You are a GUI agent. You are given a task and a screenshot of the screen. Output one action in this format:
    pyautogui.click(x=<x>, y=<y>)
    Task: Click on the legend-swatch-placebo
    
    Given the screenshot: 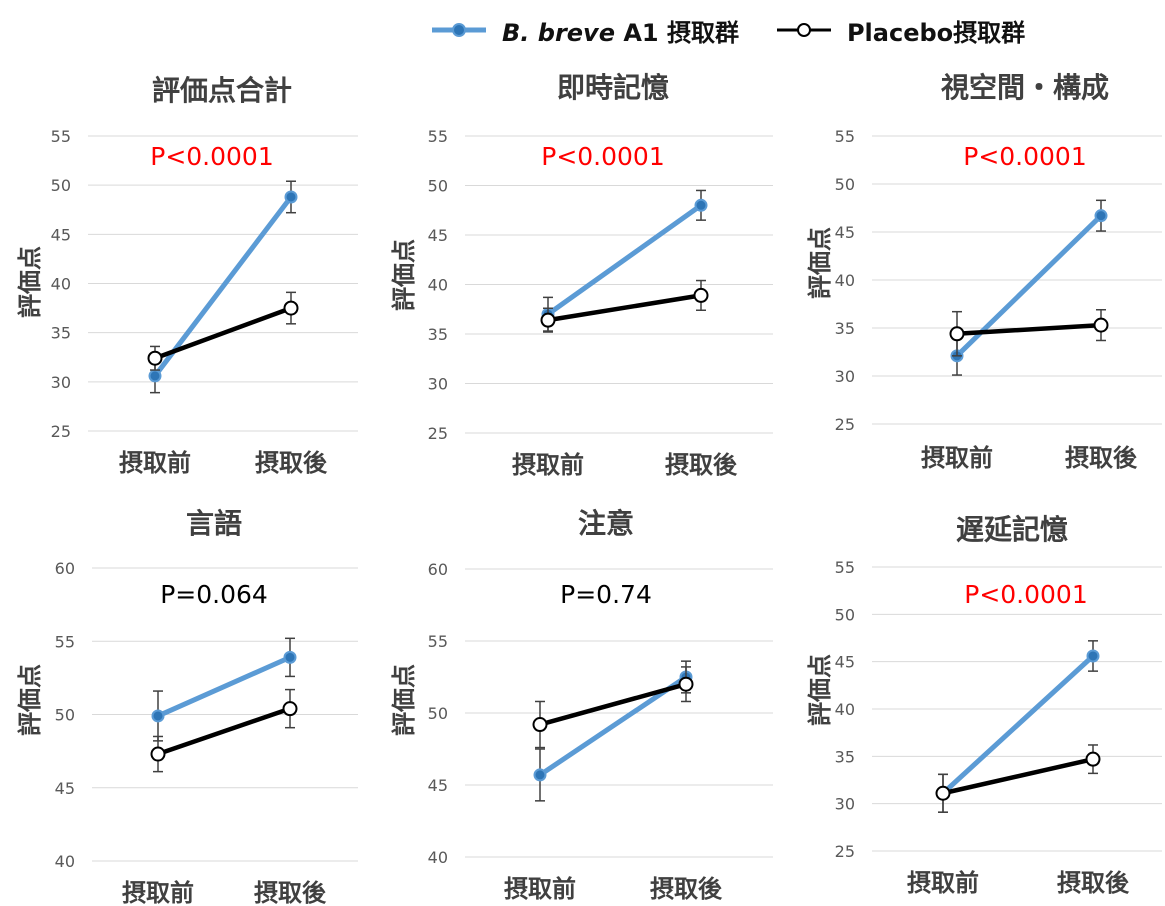 What is the action you would take?
    pyautogui.click(x=803, y=30)
    